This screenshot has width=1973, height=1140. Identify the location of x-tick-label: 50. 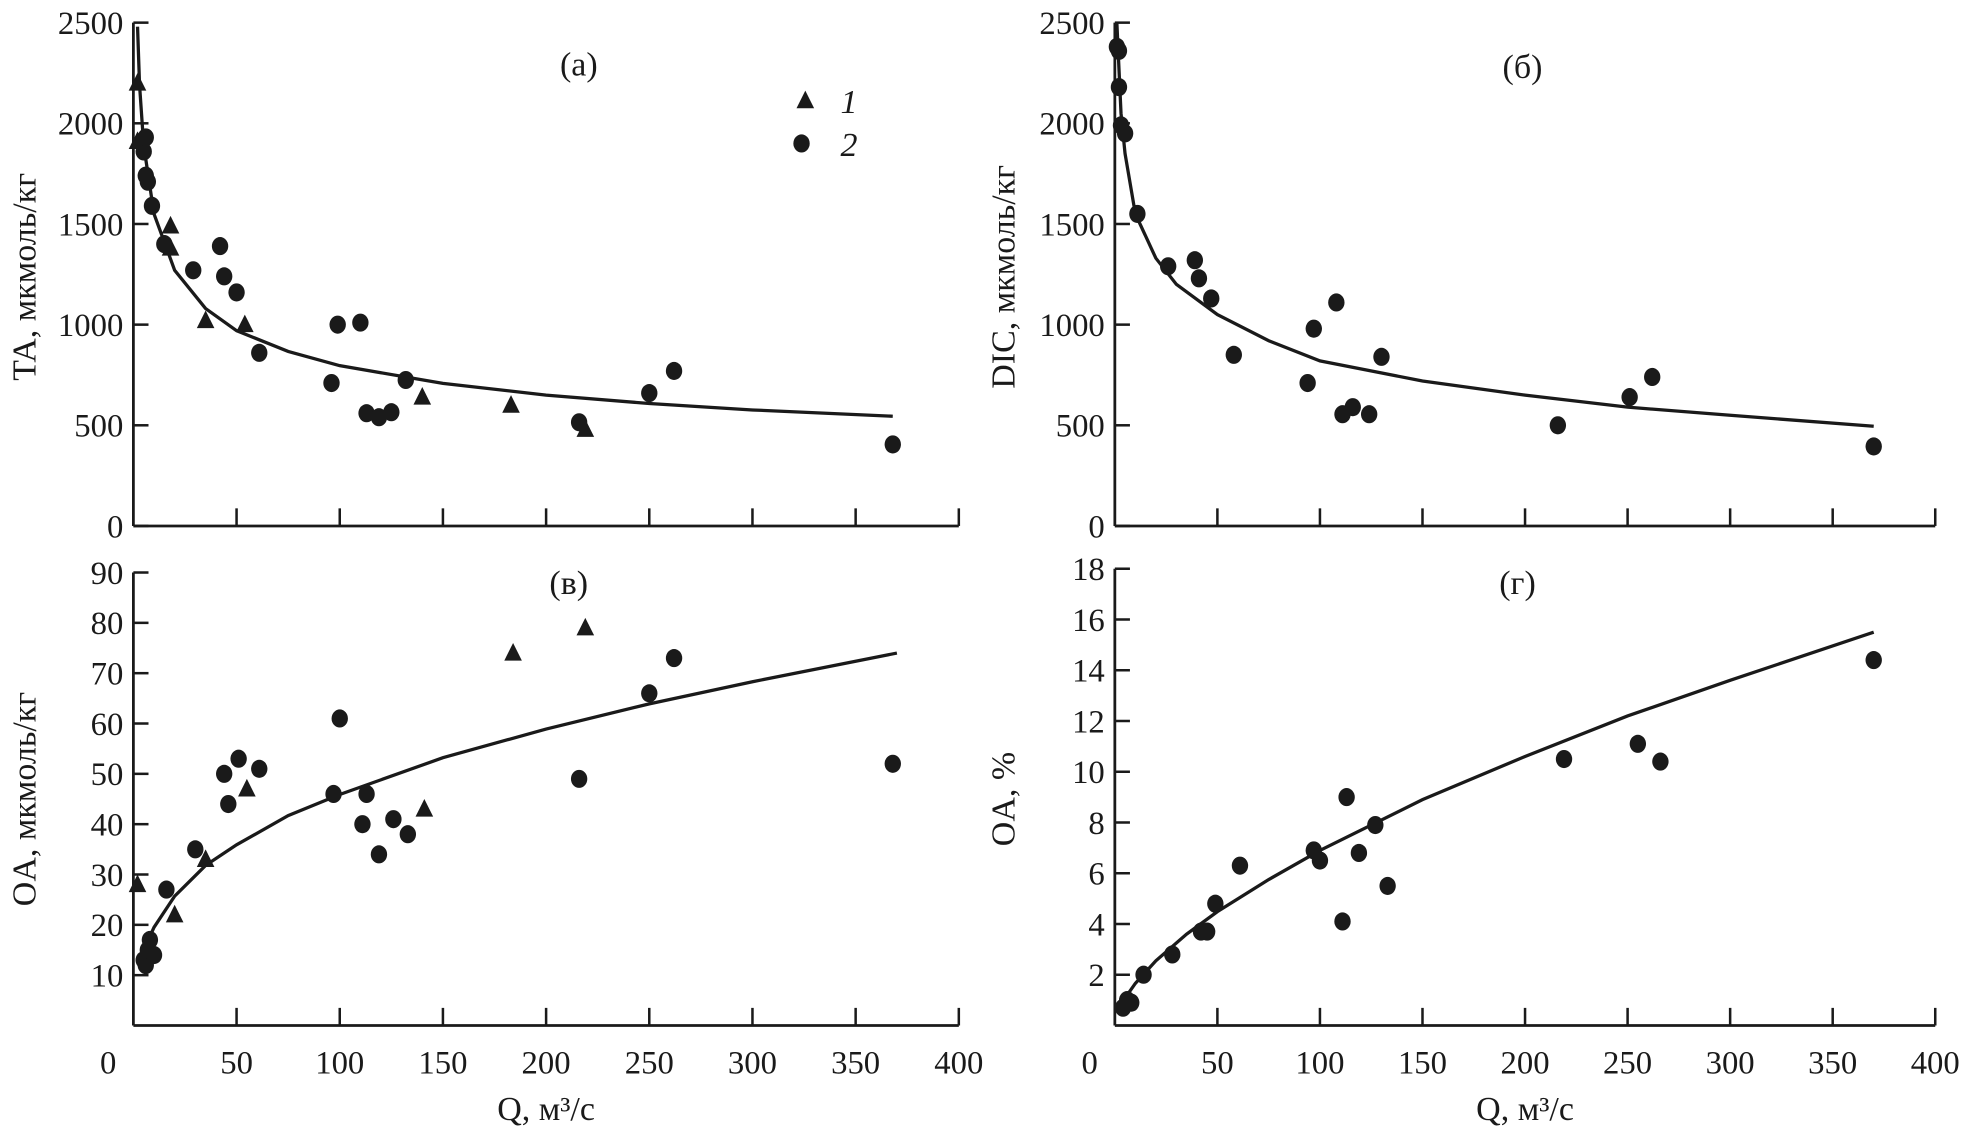
(1217, 1063).